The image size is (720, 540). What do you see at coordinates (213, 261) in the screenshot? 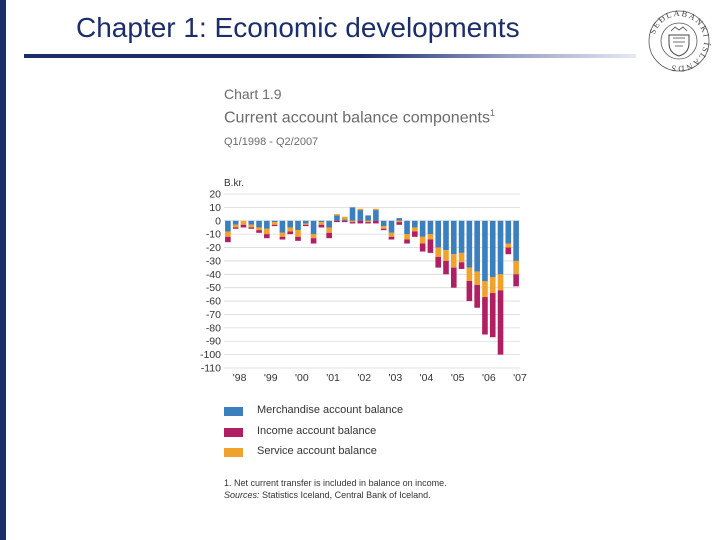
I see `y-tick-label: -30` at bounding box center [213, 261].